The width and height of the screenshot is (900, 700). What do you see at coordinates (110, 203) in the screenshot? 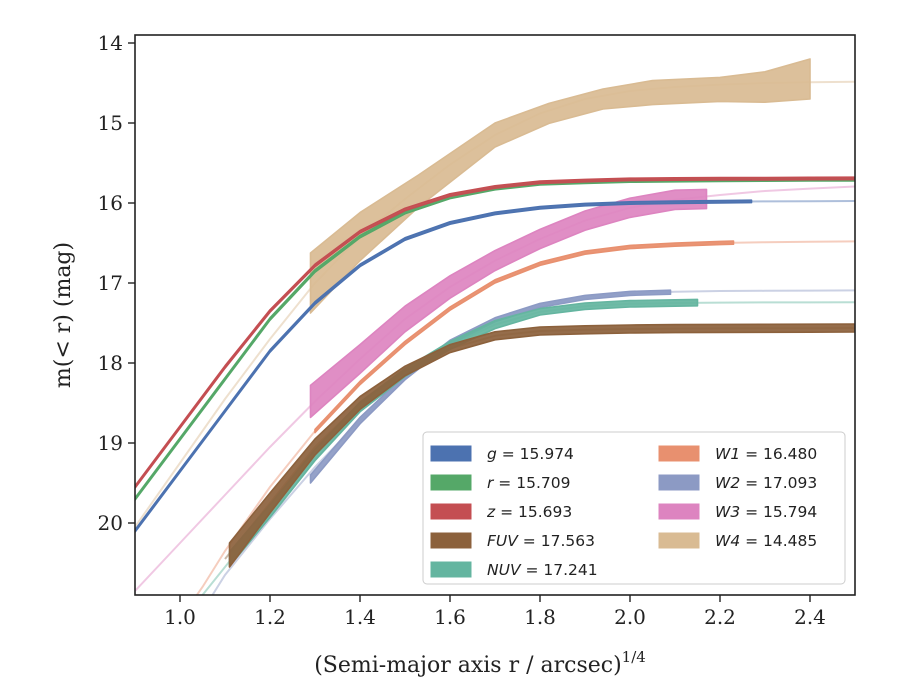
I see `y-tick-label: 16` at bounding box center [110, 203].